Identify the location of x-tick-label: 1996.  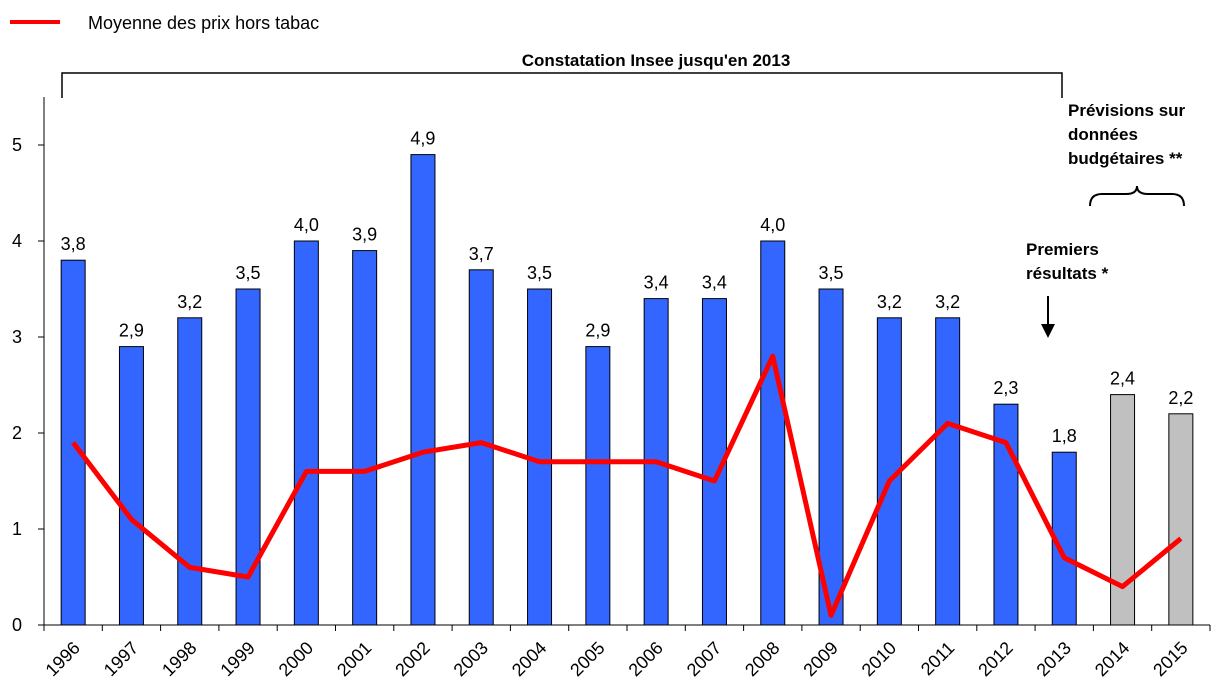
(63, 659).